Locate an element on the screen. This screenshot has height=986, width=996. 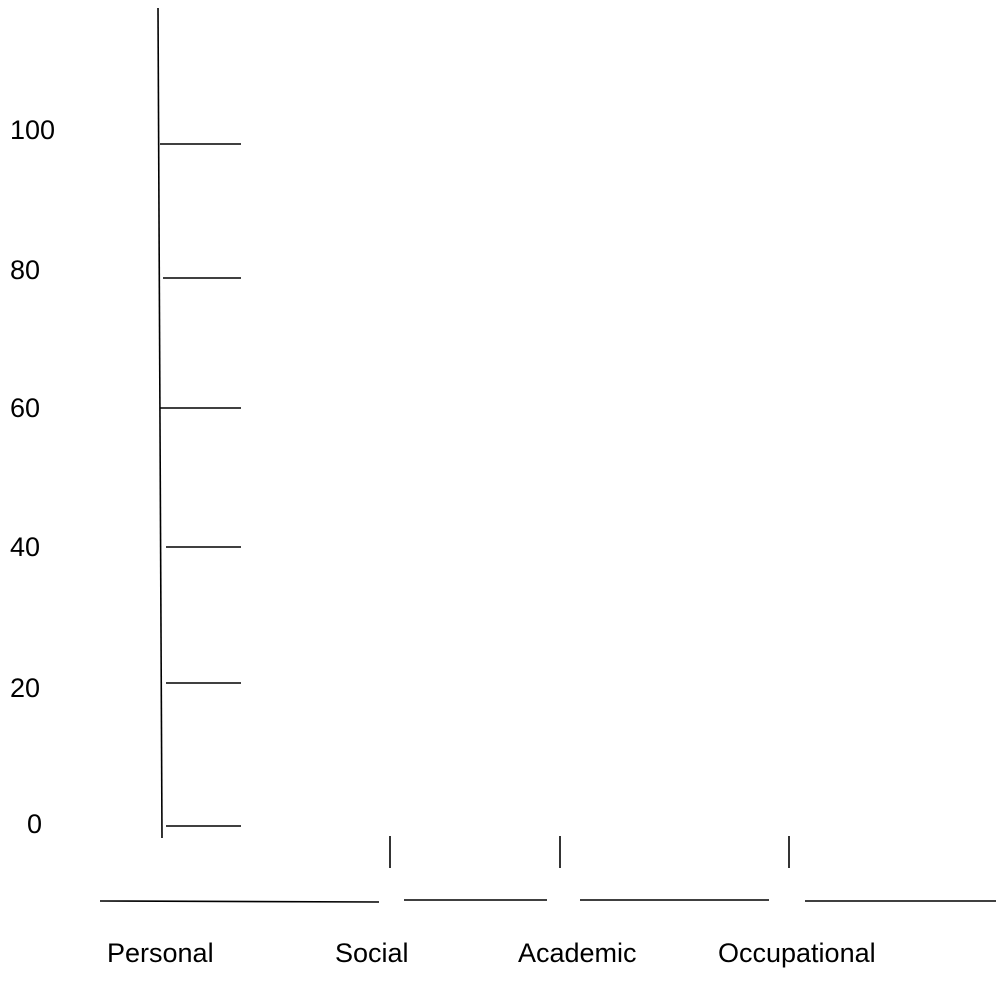
y-tick-label-20: 20 is located at coordinates (25, 688).